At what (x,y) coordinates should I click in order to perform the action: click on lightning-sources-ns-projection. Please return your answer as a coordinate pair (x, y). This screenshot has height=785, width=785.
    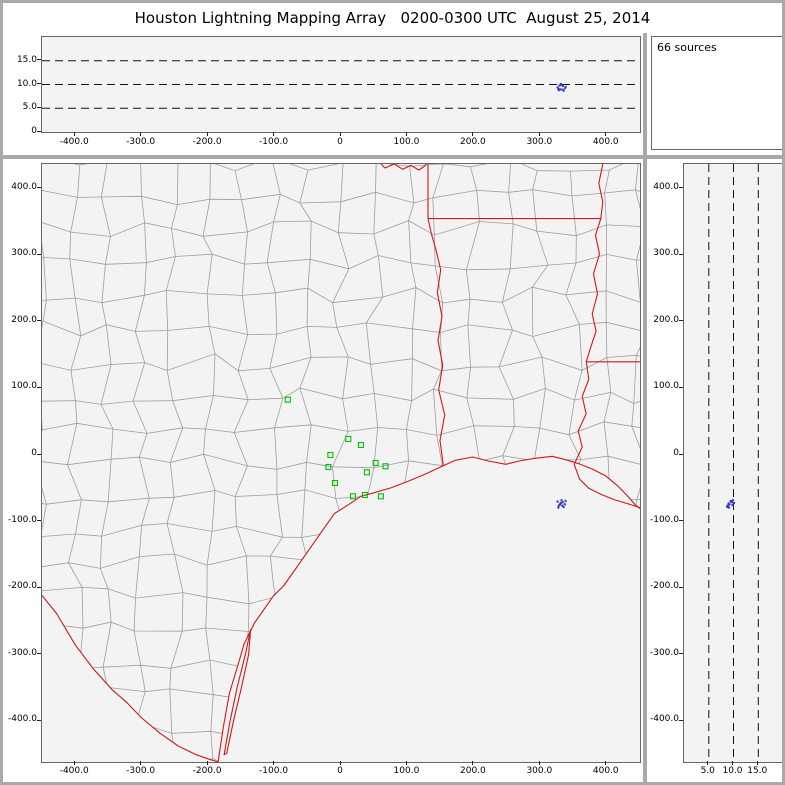
    Looking at the image, I should click on (730, 504).